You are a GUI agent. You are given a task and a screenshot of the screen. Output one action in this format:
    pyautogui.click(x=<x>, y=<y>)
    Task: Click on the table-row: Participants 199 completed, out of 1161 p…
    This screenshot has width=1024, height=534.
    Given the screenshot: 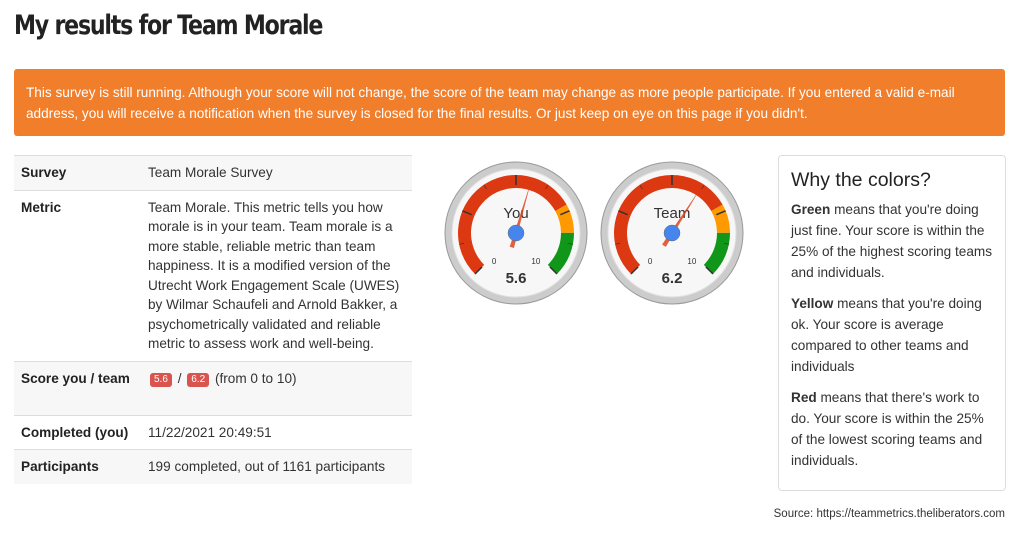 What is the action you would take?
    pyautogui.click(x=213, y=466)
    